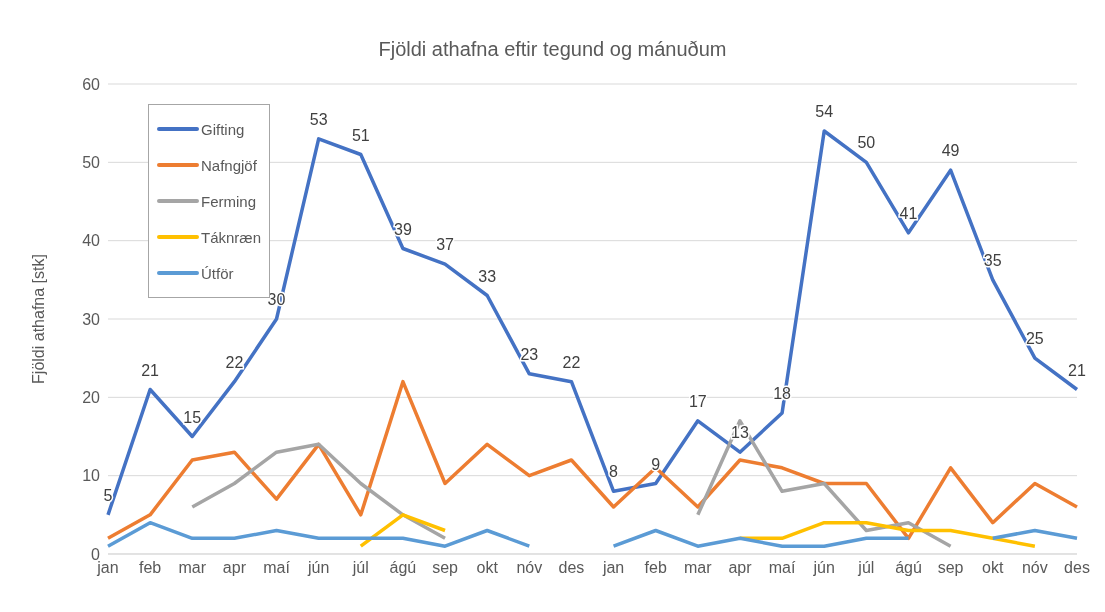 This screenshot has height=612, width=1105. What do you see at coordinates (824, 111) in the screenshot?
I see `data-label: 54` at bounding box center [824, 111].